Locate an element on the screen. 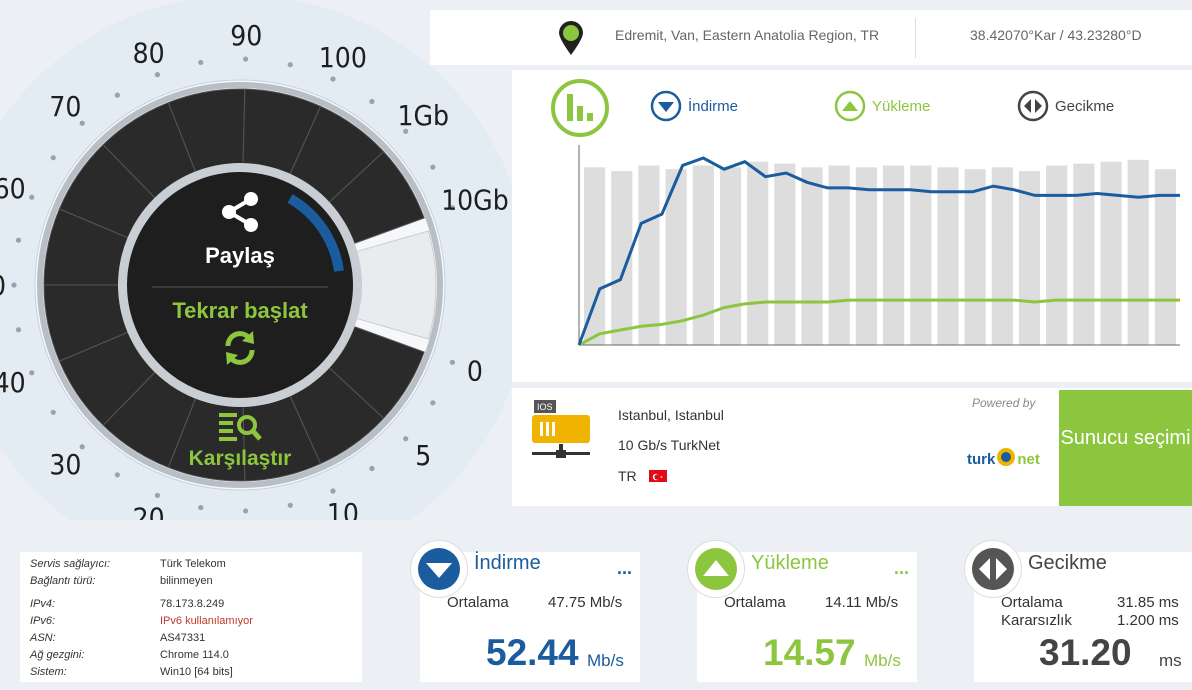 This screenshot has width=1192, height=690. turknet-globe-icon is located at coordinates (1006, 457).